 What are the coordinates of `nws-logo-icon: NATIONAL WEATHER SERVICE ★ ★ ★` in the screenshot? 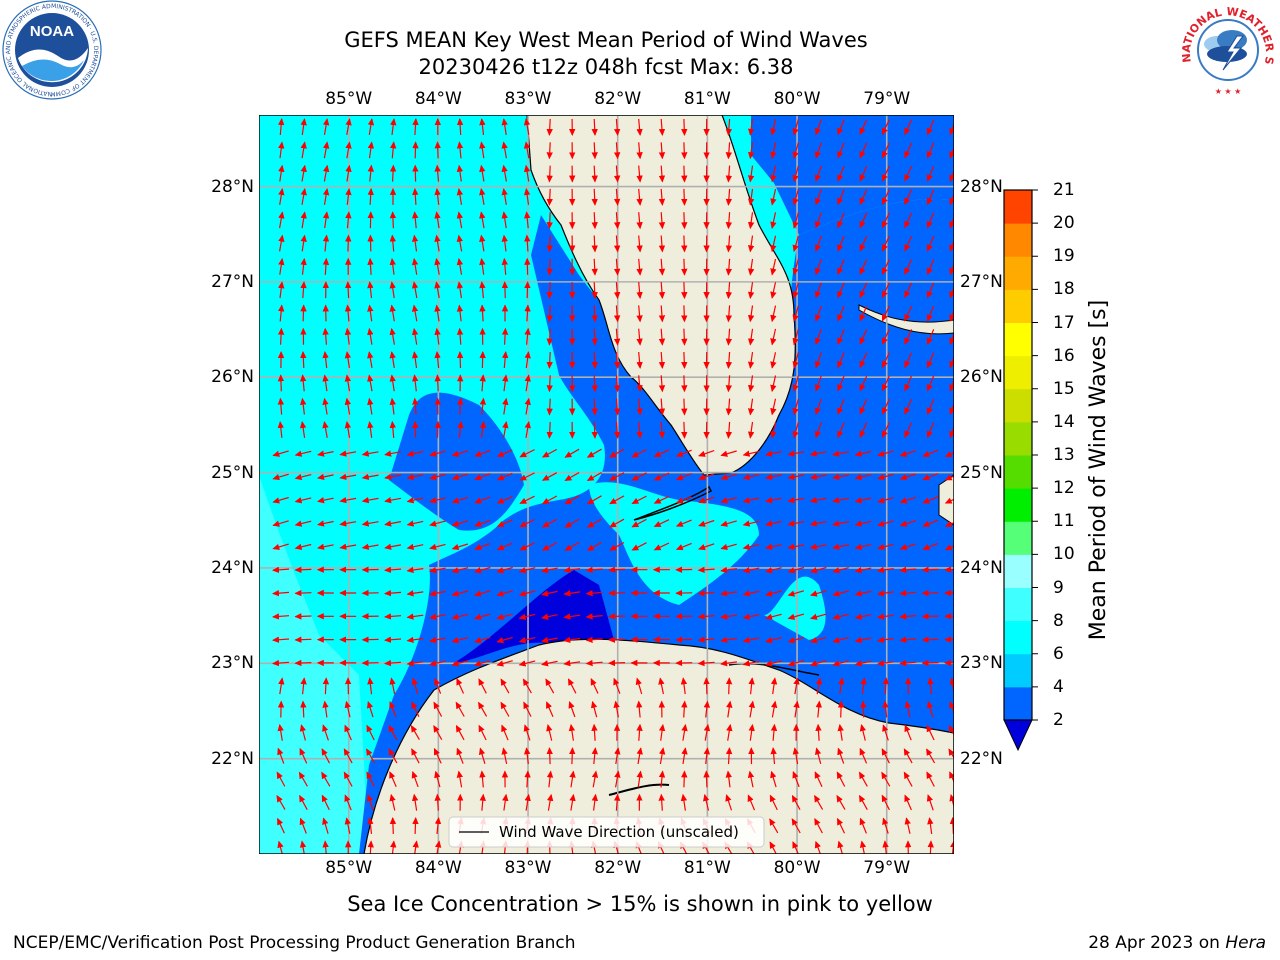 It's located at (1227, 49).